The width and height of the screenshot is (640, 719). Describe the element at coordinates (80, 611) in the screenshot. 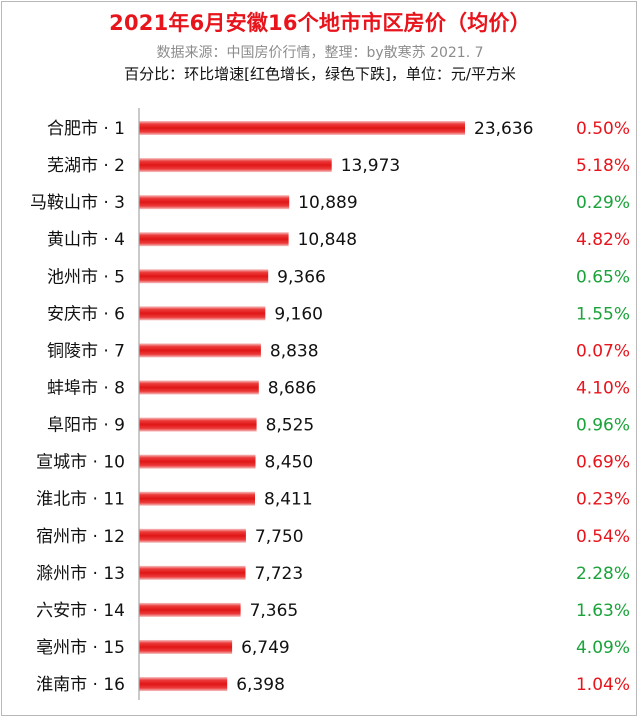

I see `category-label: 六安市 · 14` at that location.